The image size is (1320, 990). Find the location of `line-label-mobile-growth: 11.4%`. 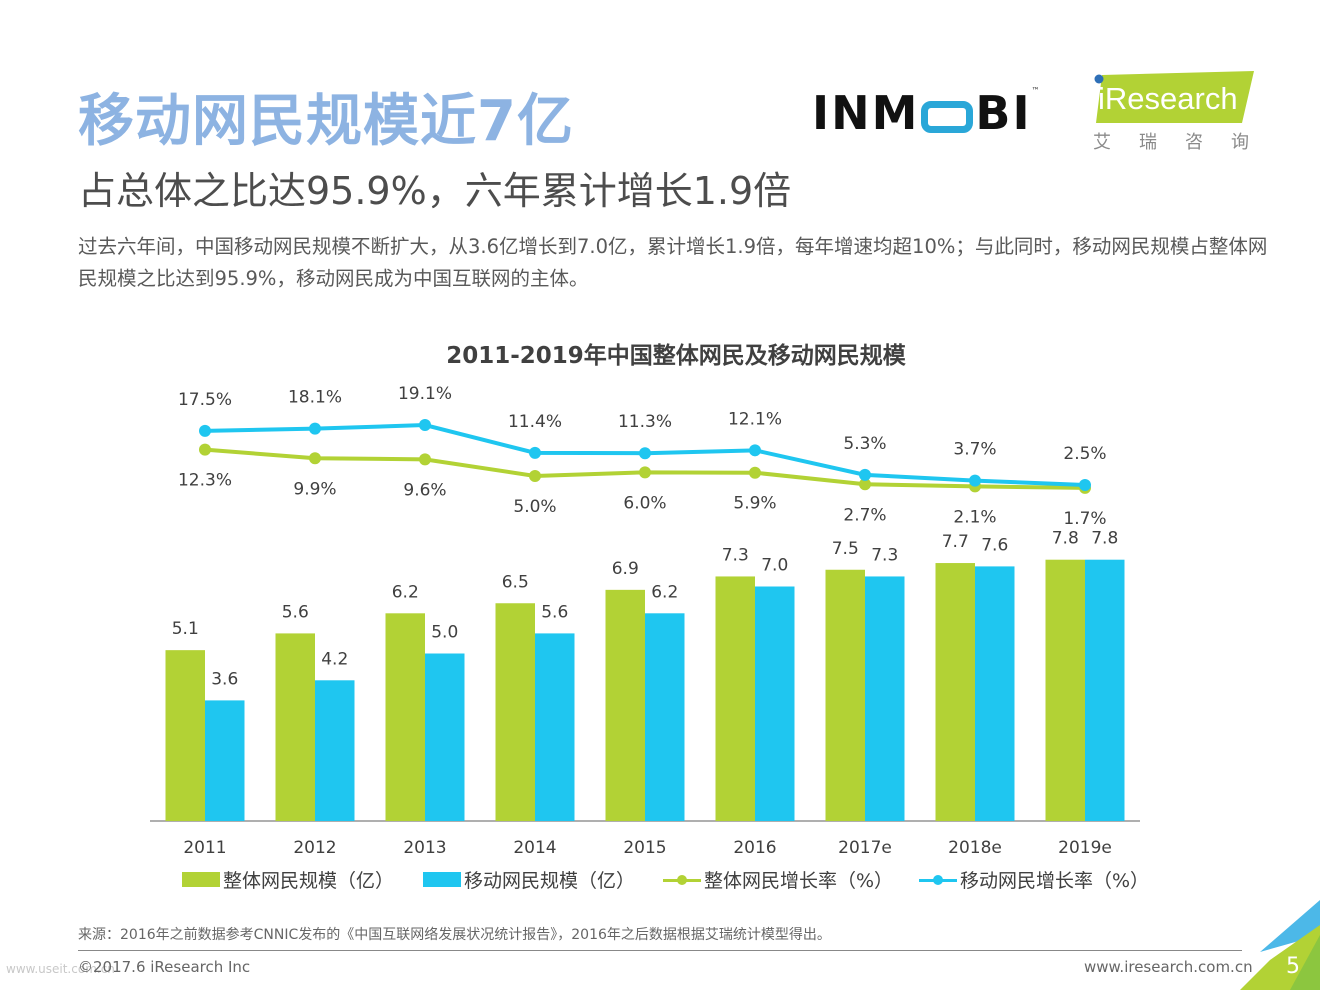

line-label-mobile-growth: 11.4% is located at coordinates (535, 422).